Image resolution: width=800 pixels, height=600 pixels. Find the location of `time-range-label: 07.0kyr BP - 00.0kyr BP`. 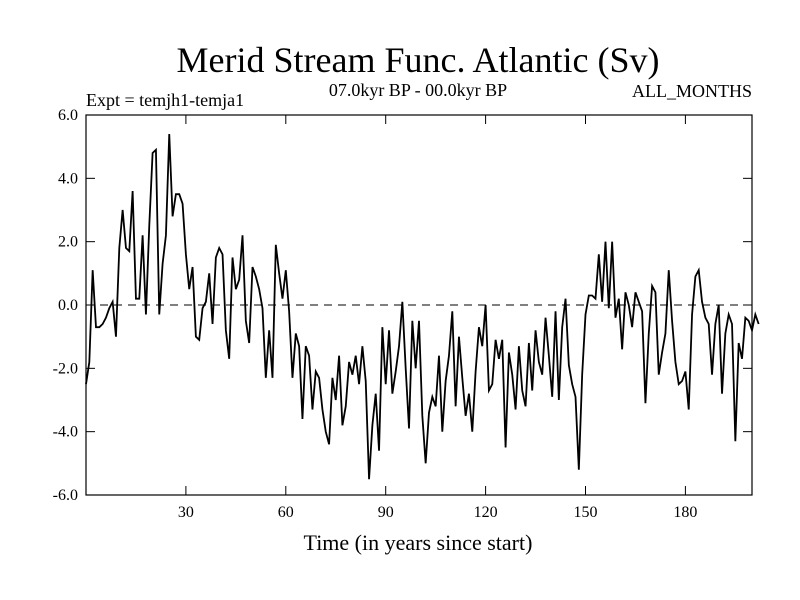

time-range-label: 07.0kyr BP - 00.0kyr BP is located at coordinates (418, 90).